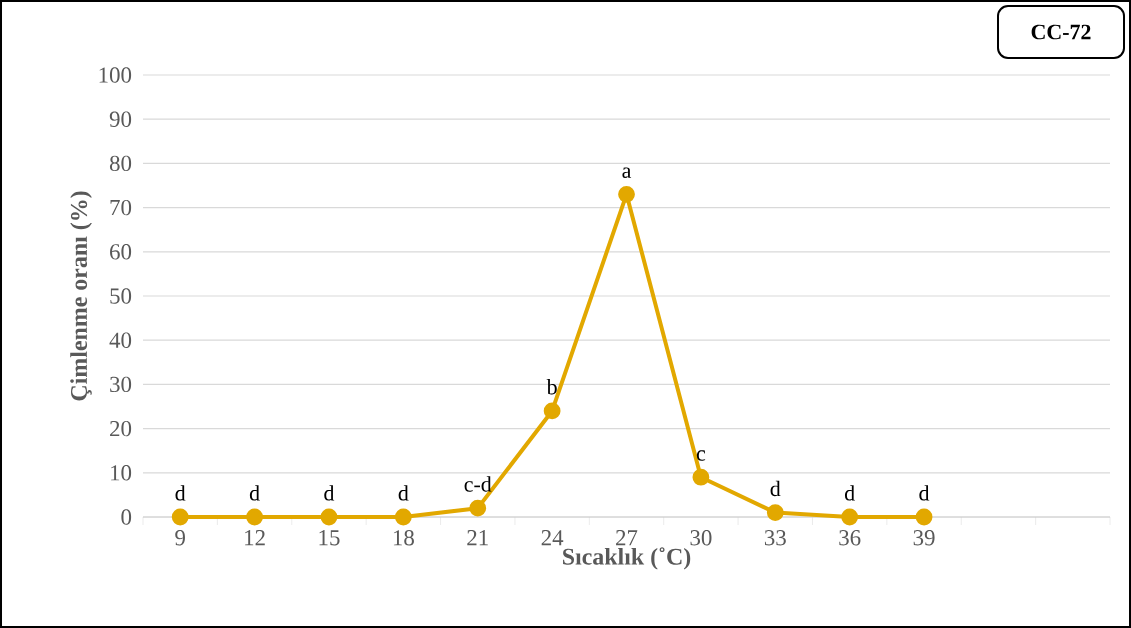 This screenshot has width=1131, height=628. Describe the element at coordinates (701, 455) in the screenshot. I see `annotation: c` at that location.